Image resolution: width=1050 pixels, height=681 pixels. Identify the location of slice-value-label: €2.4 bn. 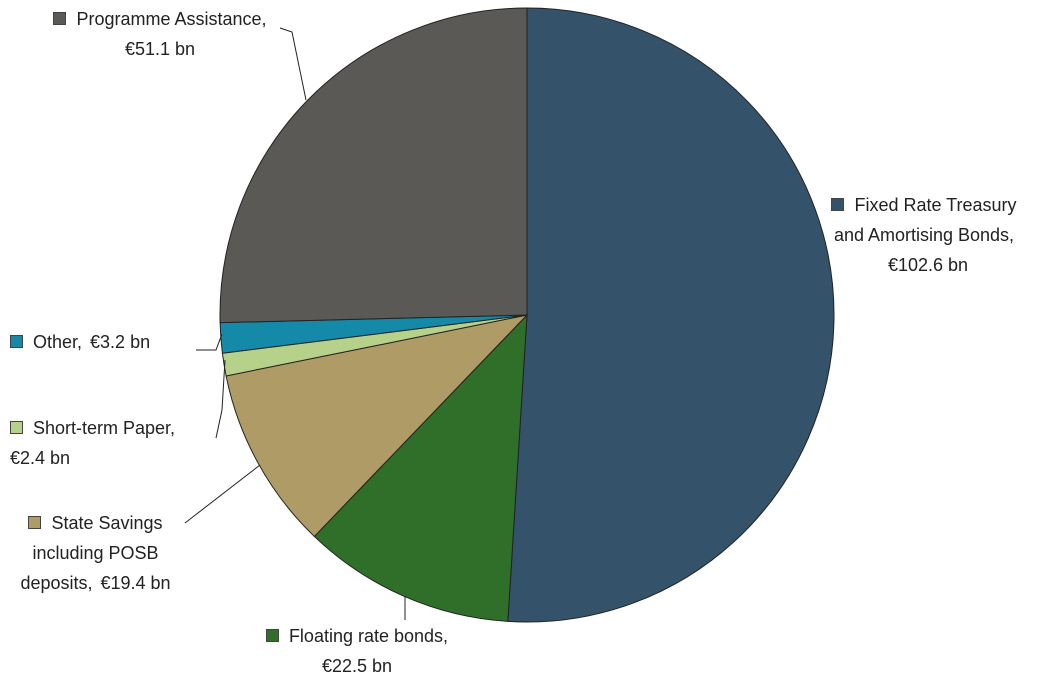
(40, 458).